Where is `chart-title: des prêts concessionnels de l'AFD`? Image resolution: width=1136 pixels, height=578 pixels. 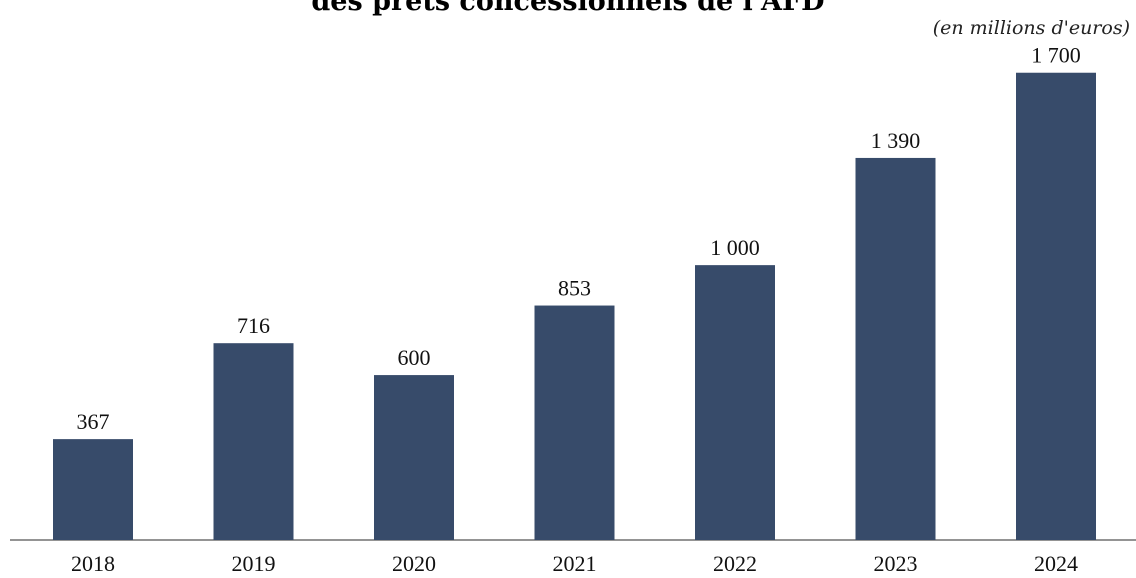
chart-title: des prêts concessionnels de l'AFD is located at coordinates (568, 8).